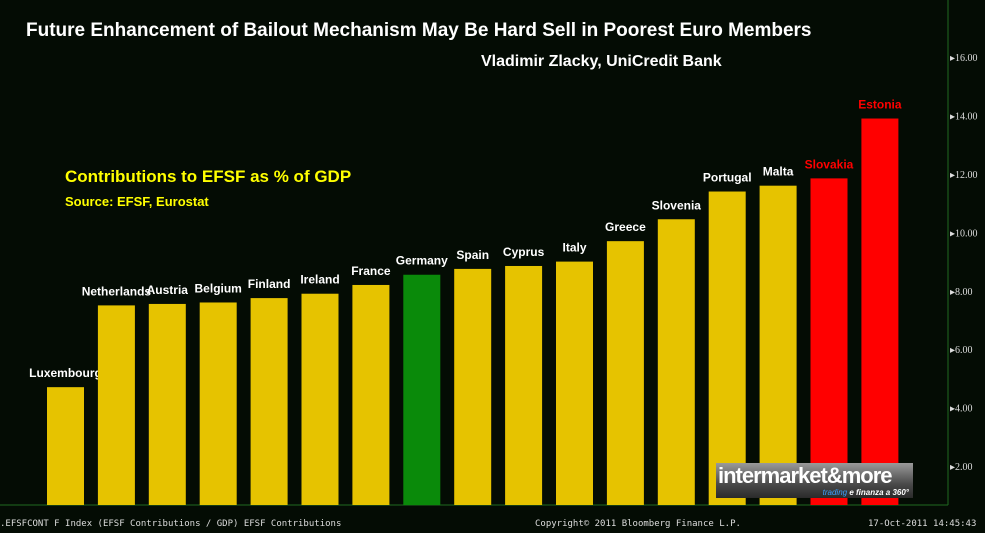 This screenshot has height=533, width=985. What do you see at coordinates (524, 385) in the screenshot?
I see `bar-cyprus` at bounding box center [524, 385].